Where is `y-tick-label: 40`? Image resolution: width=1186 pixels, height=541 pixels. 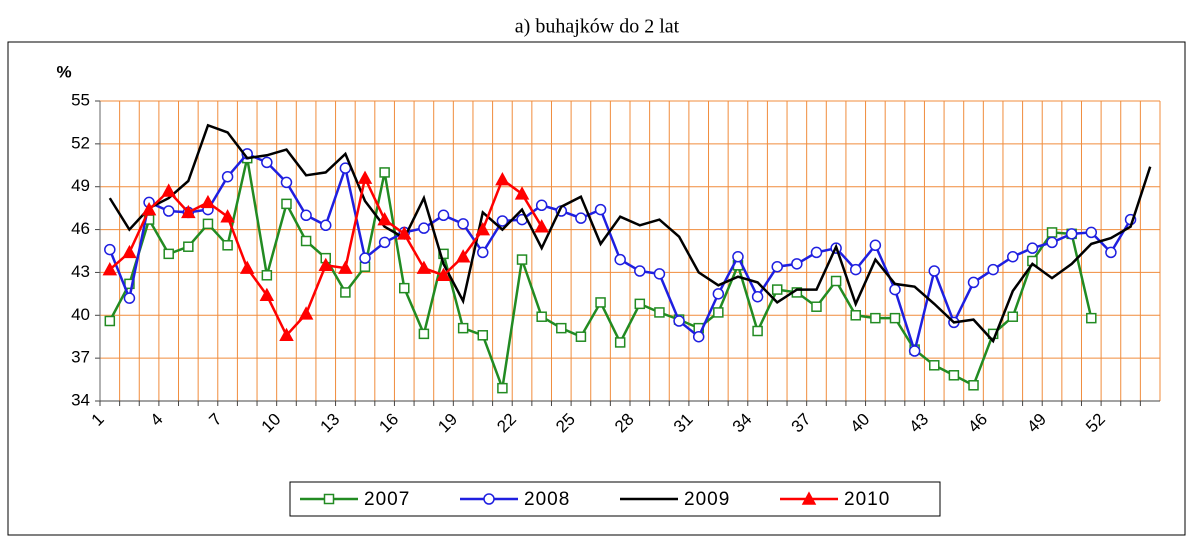 y-tick-label: 40 is located at coordinates (80, 314).